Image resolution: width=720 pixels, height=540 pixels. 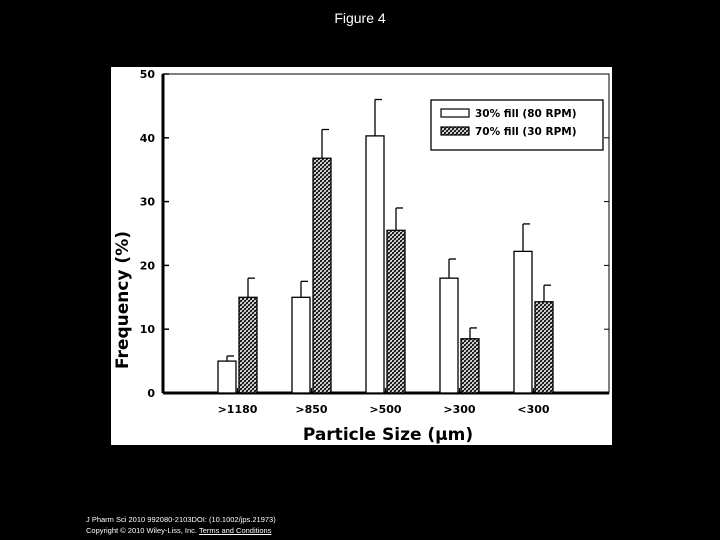 What do you see at coordinates (123, 300) in the screenshot?
I see `y-axis-label: Frequency (%)` at bounding box center [123, 300].